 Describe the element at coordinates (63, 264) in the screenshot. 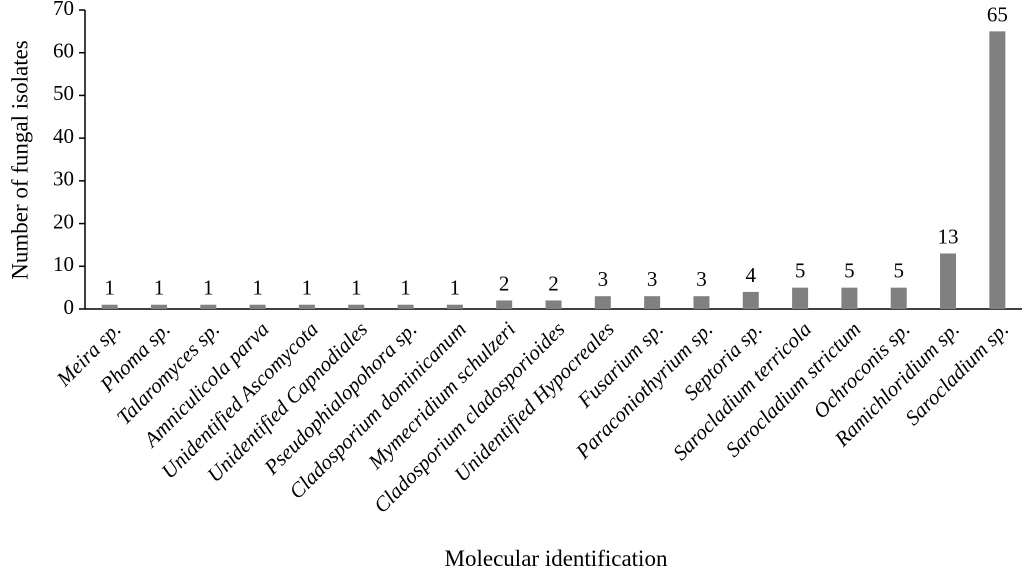

I see `y-tick-label: 10` at that location.